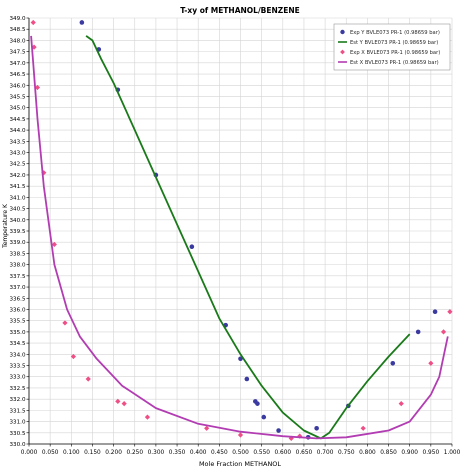 This screenshot has width=474, height=475. What do you see at coordinates (17, 344) in the screenshot?
I see `y-tick-label: 334.5` at bounding box center [17, 344].